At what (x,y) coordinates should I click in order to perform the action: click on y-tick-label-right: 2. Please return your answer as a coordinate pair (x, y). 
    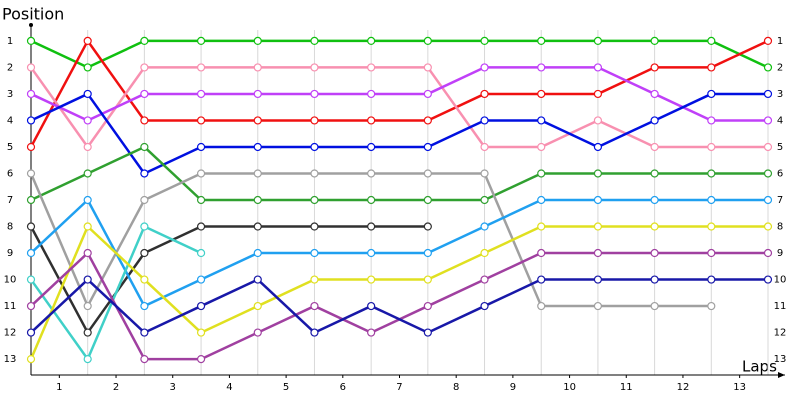
    Looking at the image, I should click on (780, 67).